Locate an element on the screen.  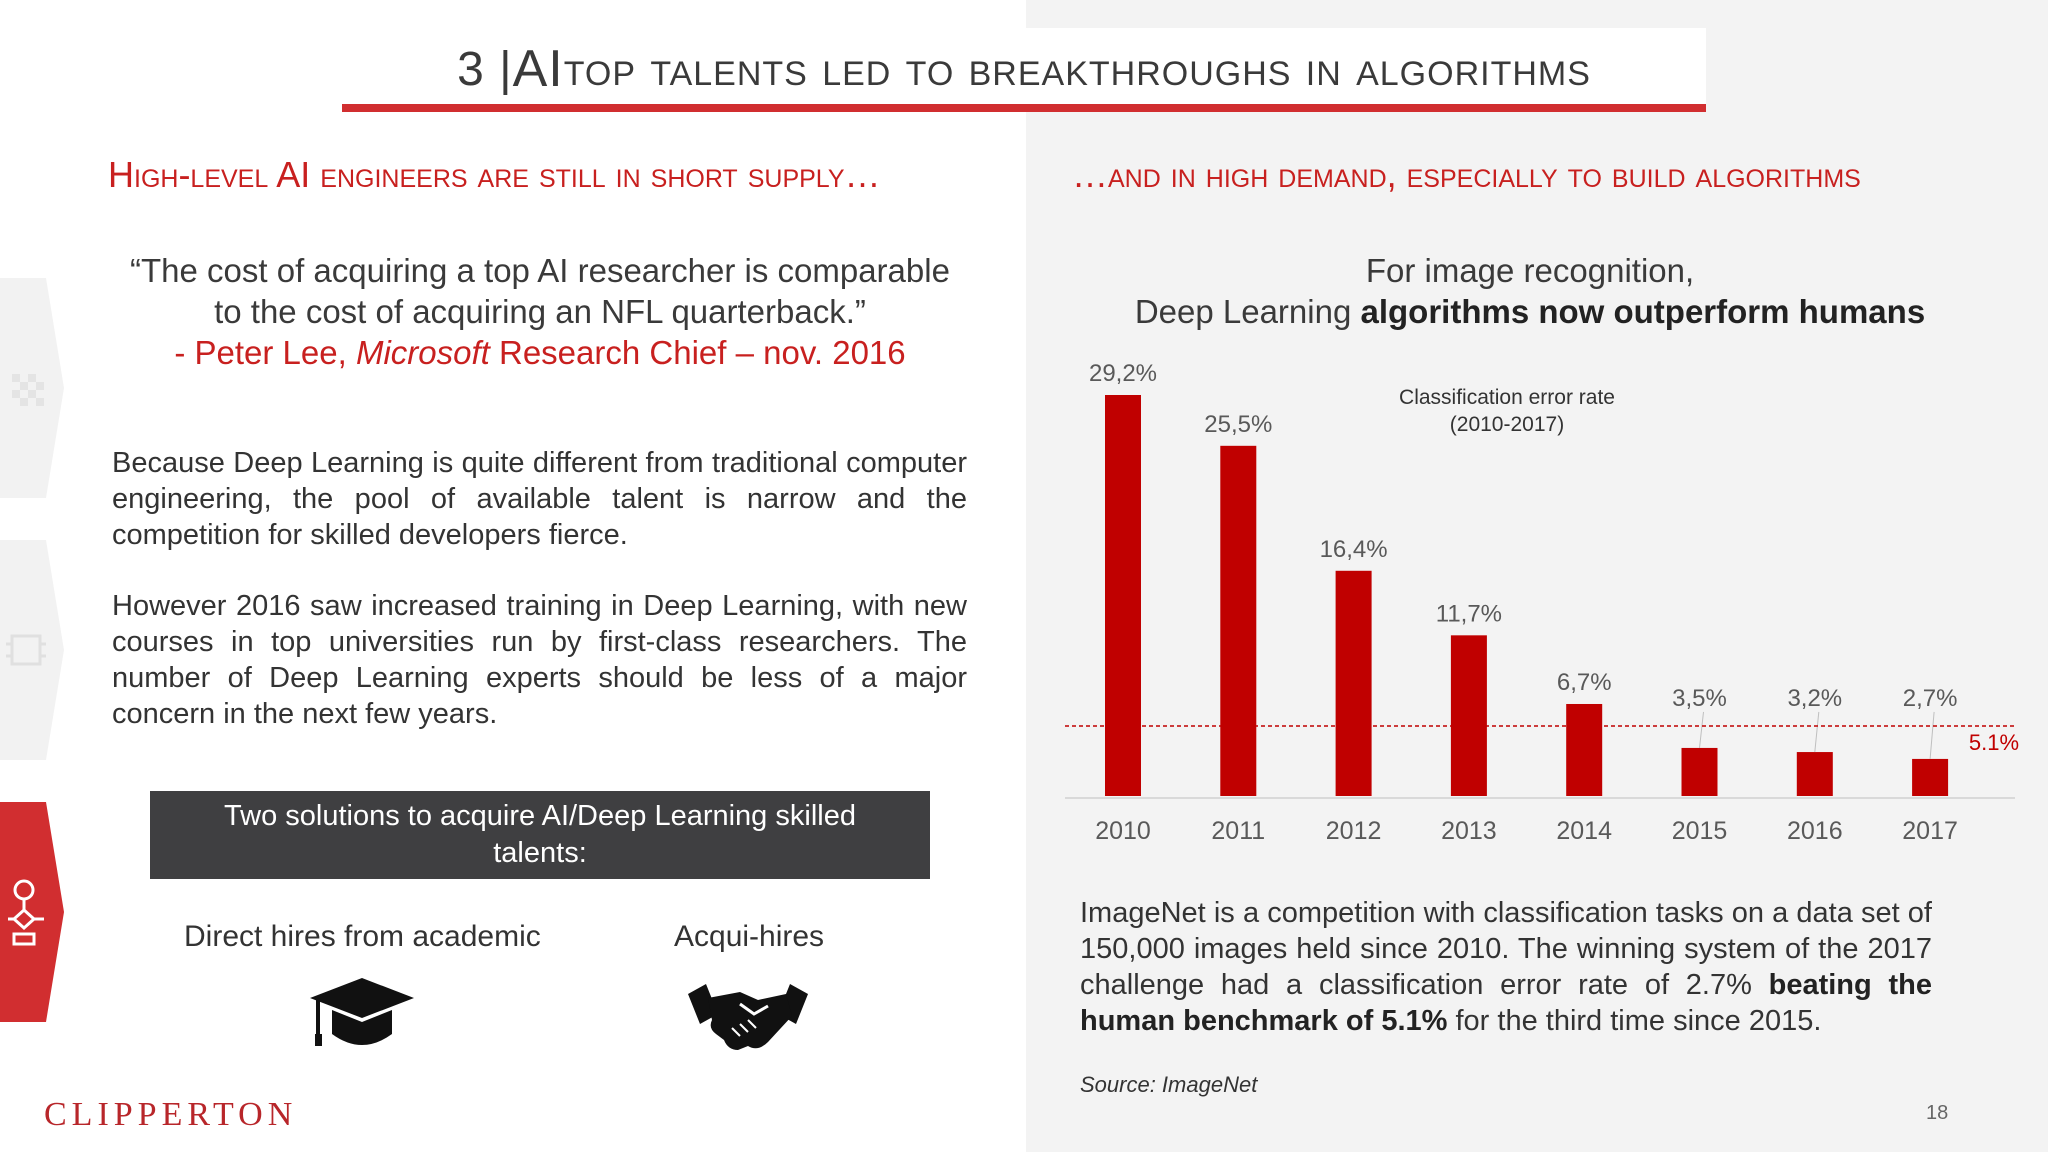
value-label-2017: 2,7% is located at coordinates (1930, 698).